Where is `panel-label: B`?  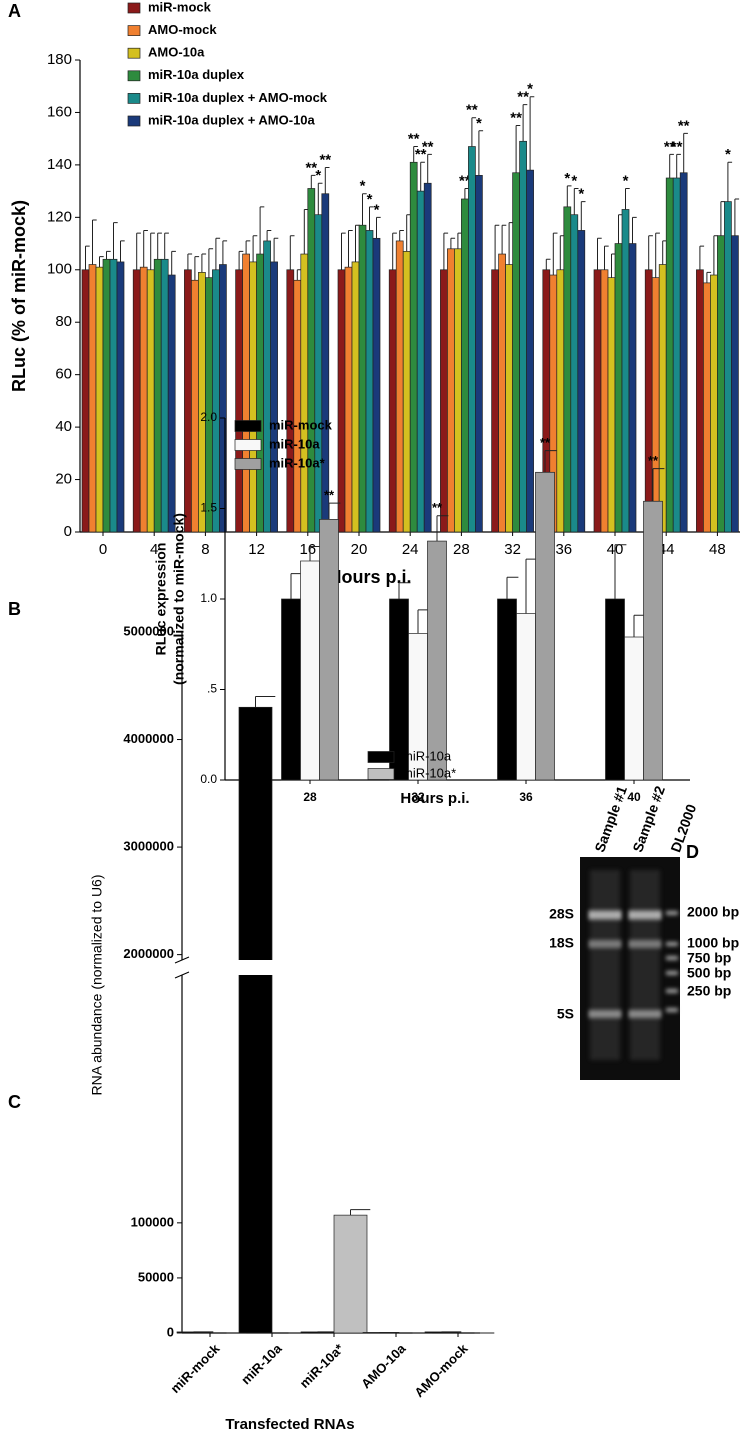 panel-label: B is located at coordinates (14, 609).